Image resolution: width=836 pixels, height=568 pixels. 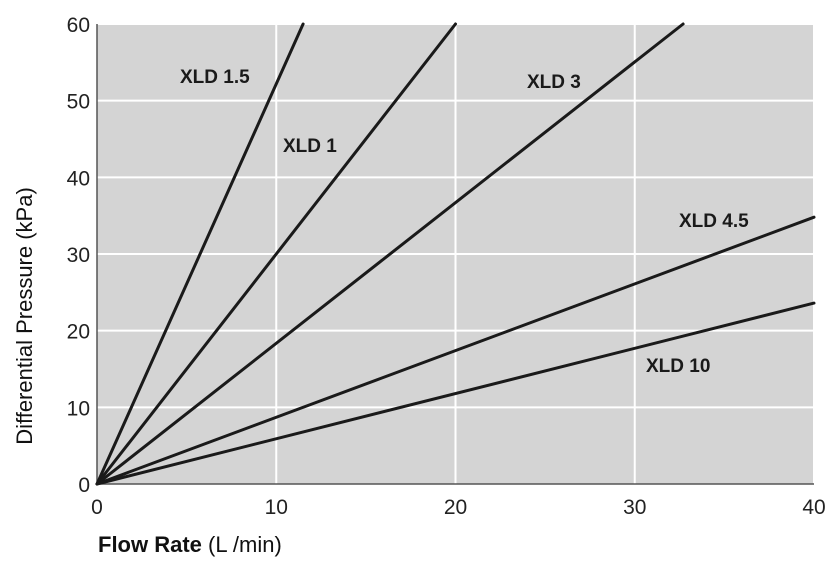 I want to click on x-tick-label-0: 0, so click(x=97, y=507).